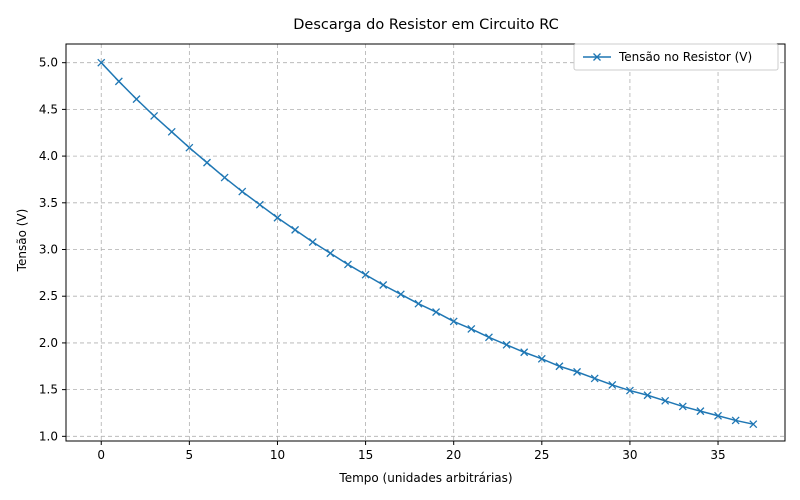 The width and height of the screenshot is (800, 500). What do you see at coordinates (22, 241) in the screenshot?
I see `y-axis-label: Tensão (V)` at bounding box center [22, 241].